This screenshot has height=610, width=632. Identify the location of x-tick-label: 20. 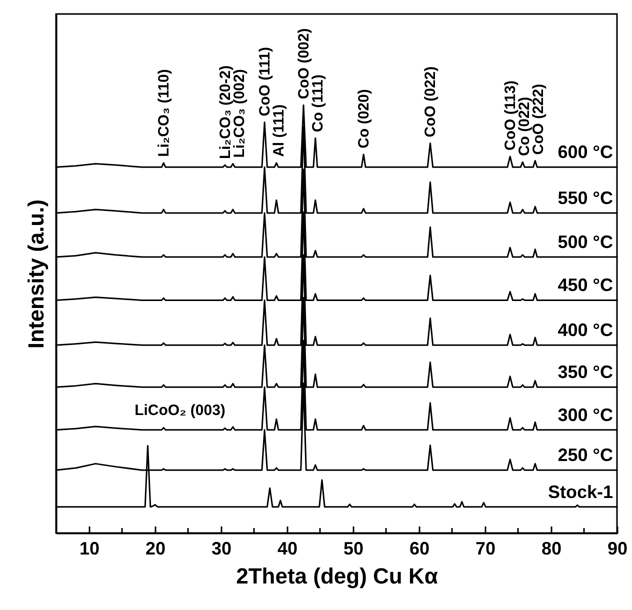
(155, 548).